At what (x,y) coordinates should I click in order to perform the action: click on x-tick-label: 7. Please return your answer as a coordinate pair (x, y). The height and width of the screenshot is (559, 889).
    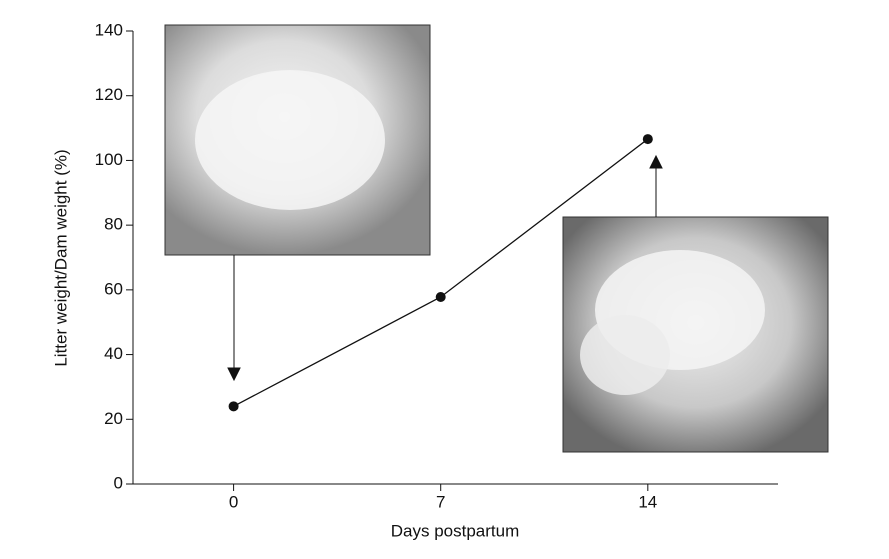
    Looking at the image, I should click on (440, 501).